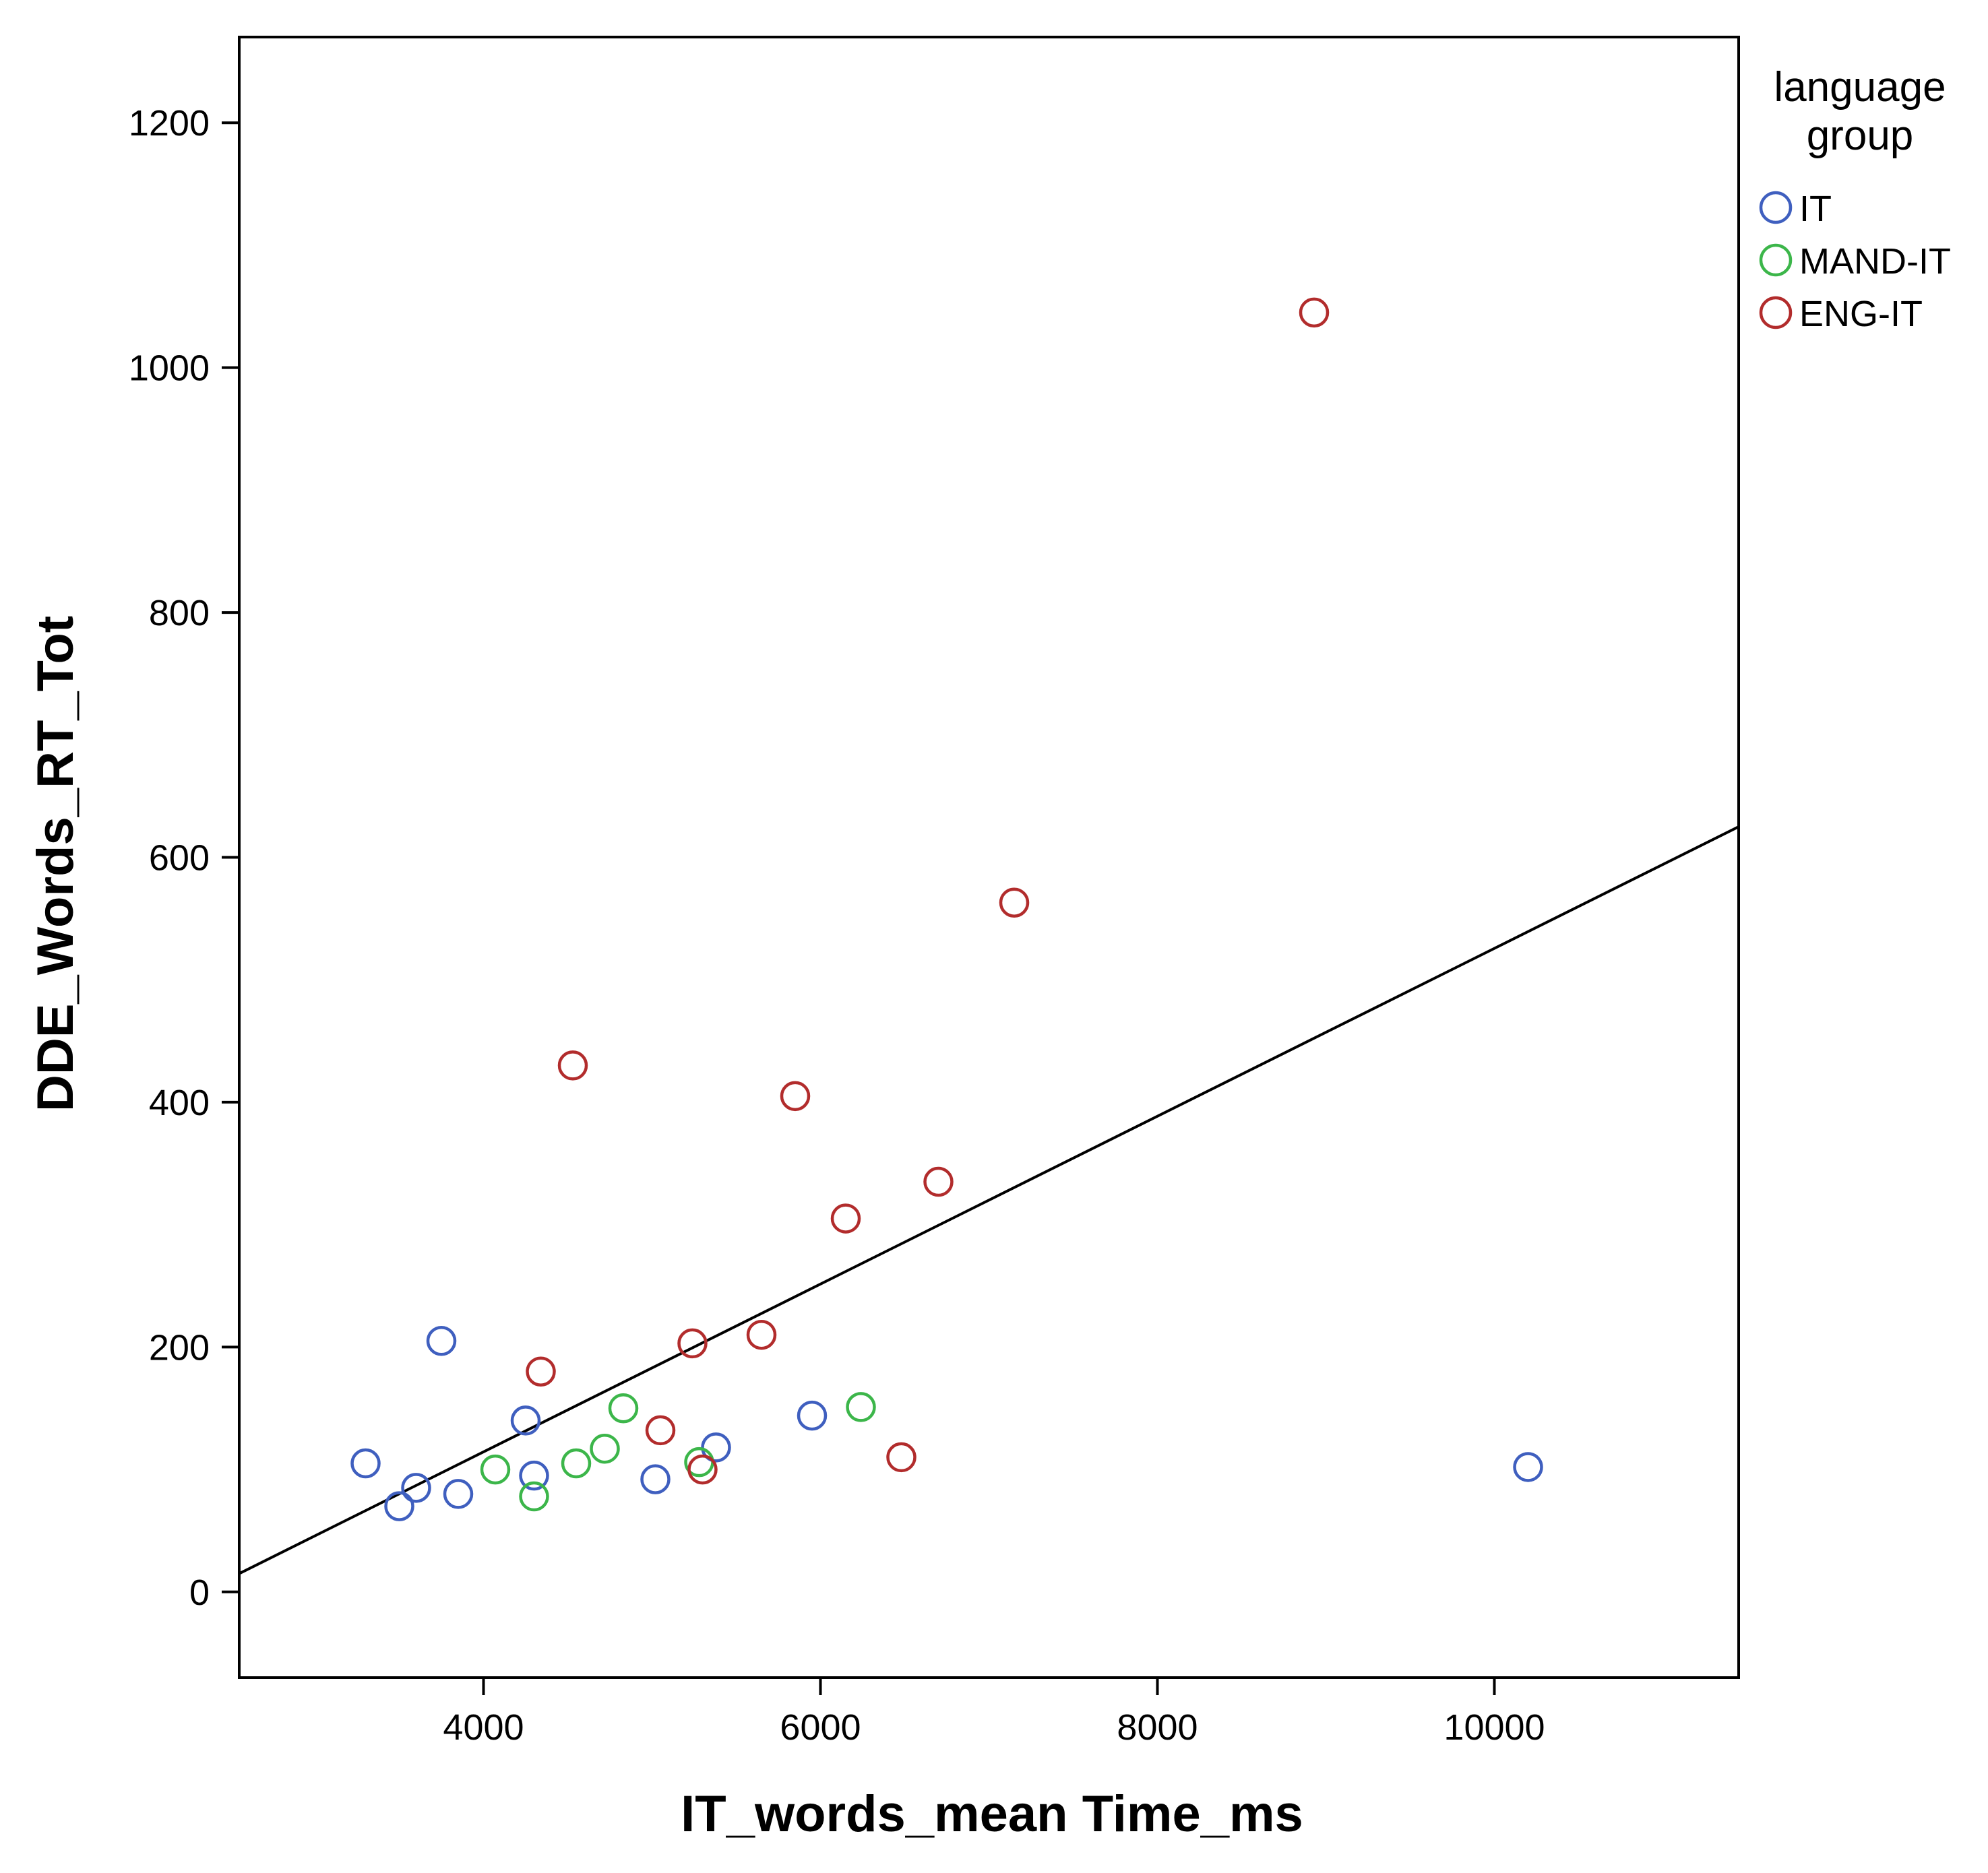 Image resolution: width=1988 pixels, height=1873 pixels. I want to click on x-tick-label: 8000, so click(1157, 1727).